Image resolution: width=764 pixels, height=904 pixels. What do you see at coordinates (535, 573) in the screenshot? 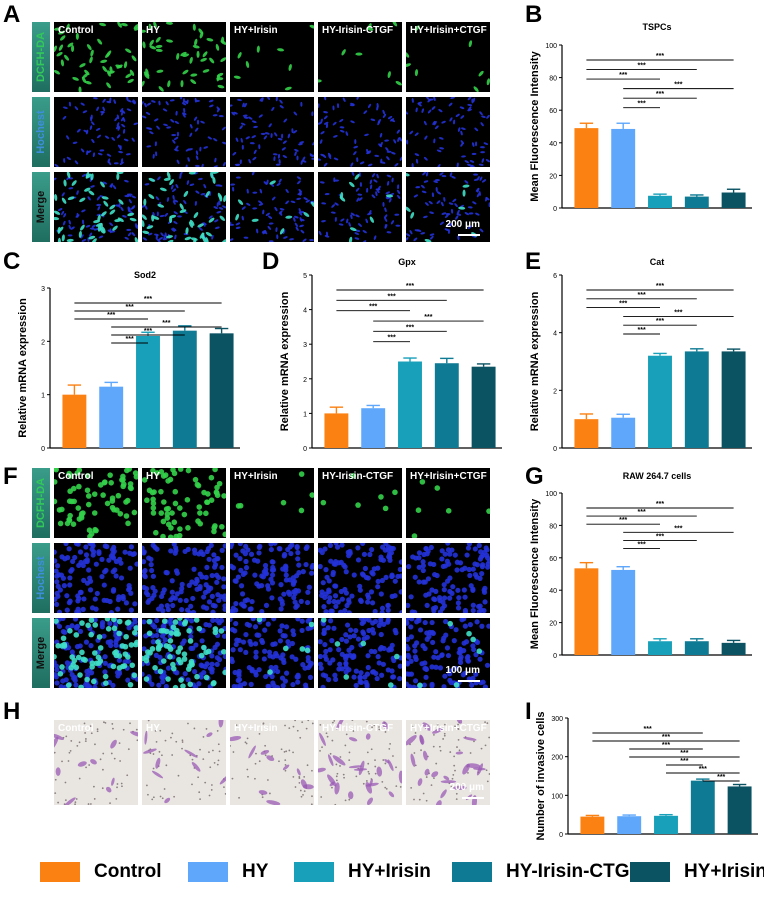
I see `y-axis-label: Mean Fluorescence Intensity` at bounding box center [535, 573].